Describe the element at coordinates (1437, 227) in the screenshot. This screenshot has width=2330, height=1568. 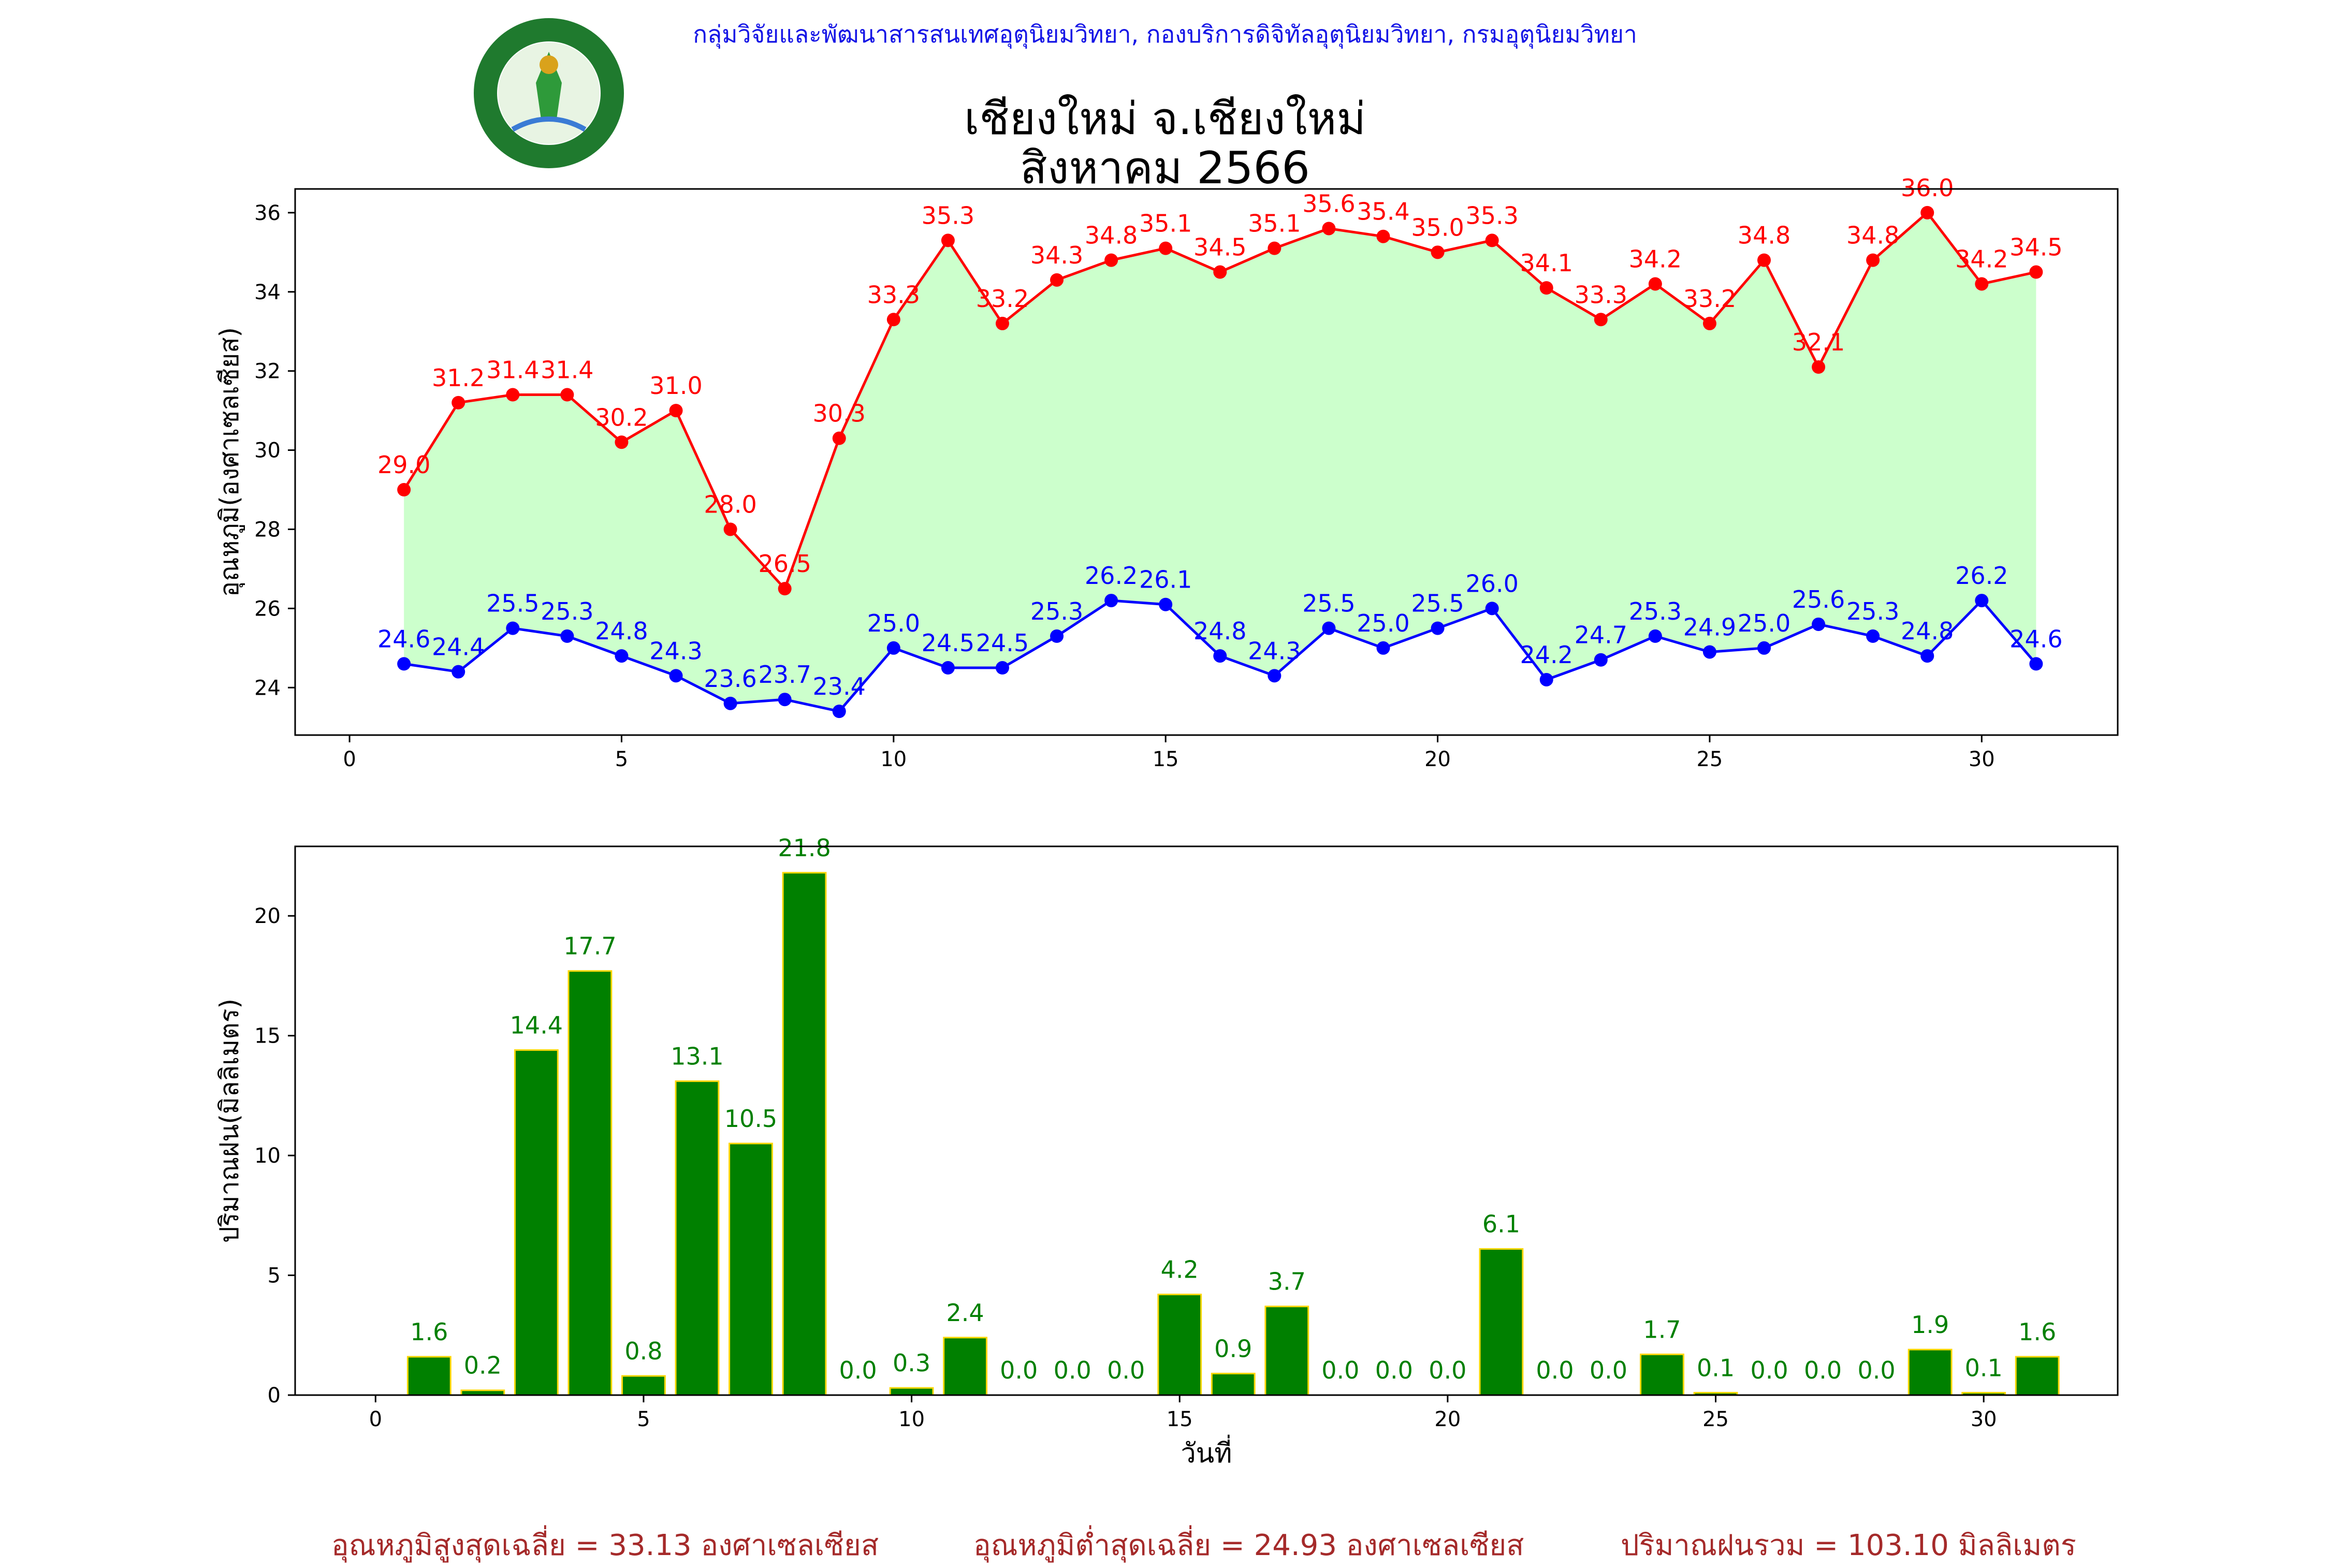
I see `max-temp-label: 35.0` at that location.